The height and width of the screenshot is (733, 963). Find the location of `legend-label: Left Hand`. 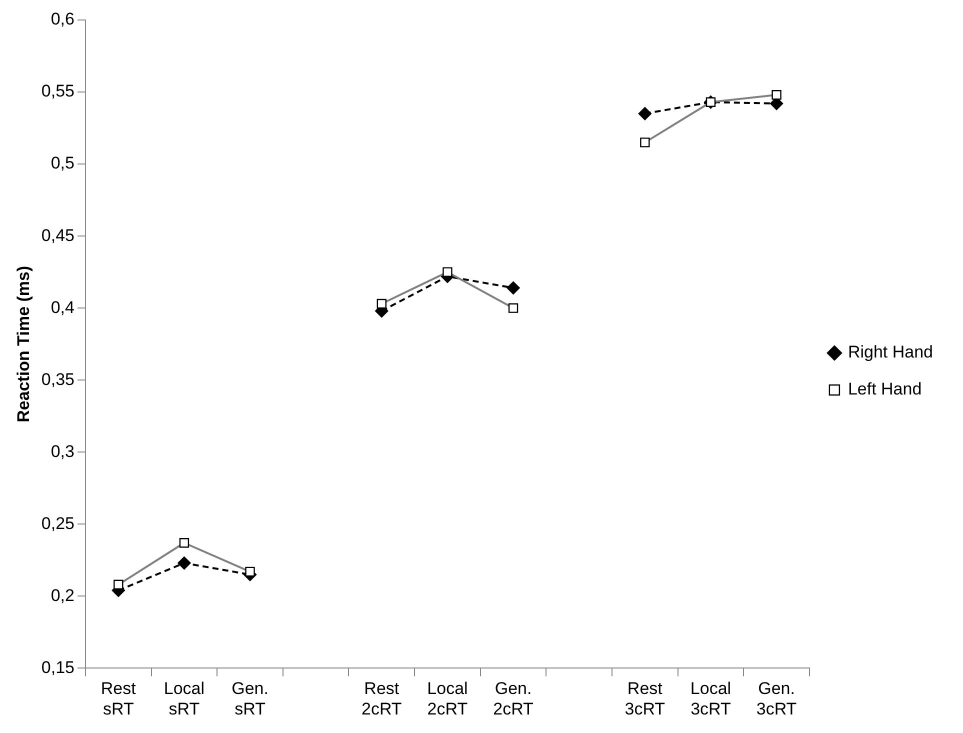

legend-label: Left Hand is located at coordinates (885, 389).